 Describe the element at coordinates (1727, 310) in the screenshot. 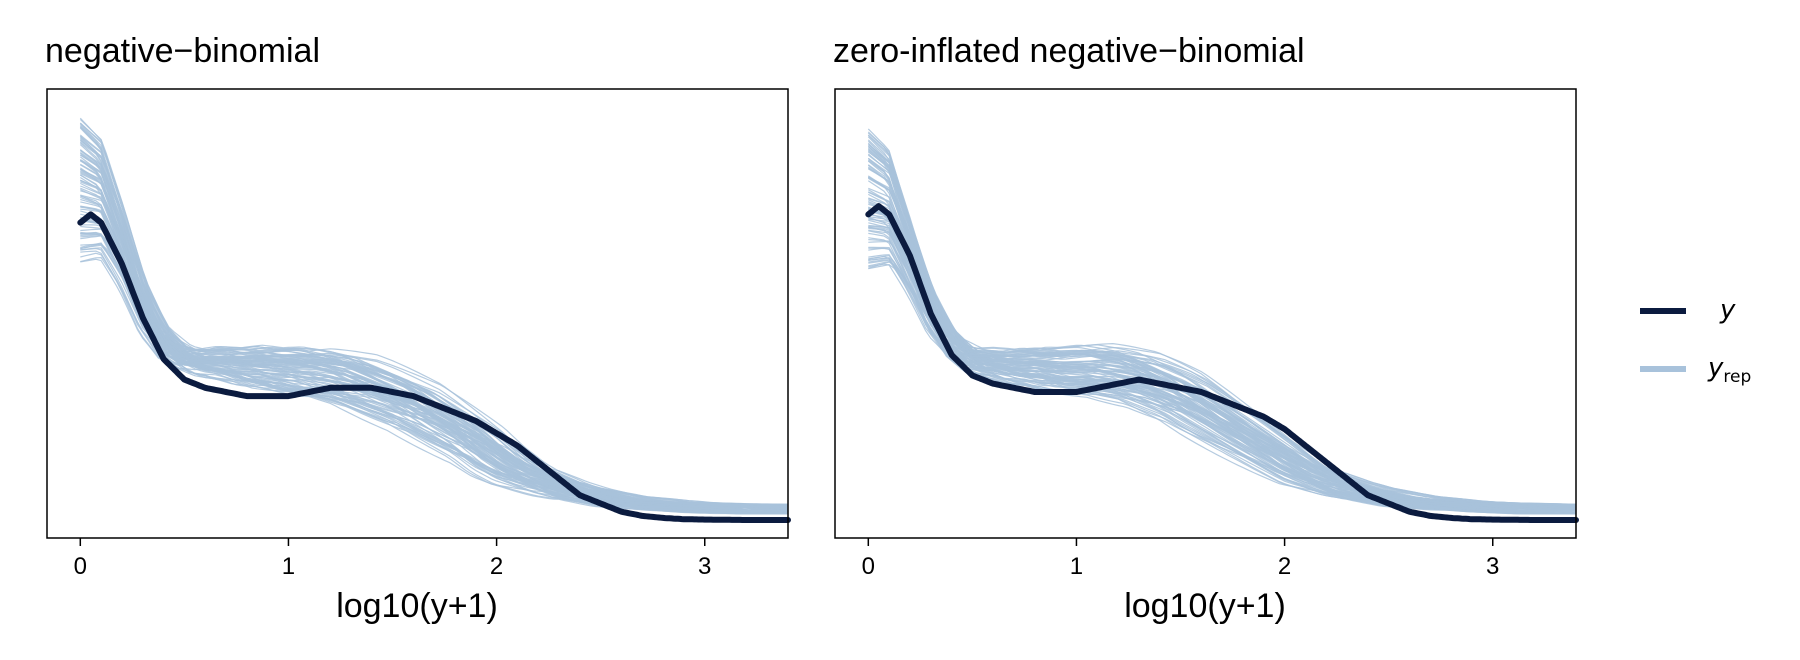

I see `legend-y-label: y` at that location.